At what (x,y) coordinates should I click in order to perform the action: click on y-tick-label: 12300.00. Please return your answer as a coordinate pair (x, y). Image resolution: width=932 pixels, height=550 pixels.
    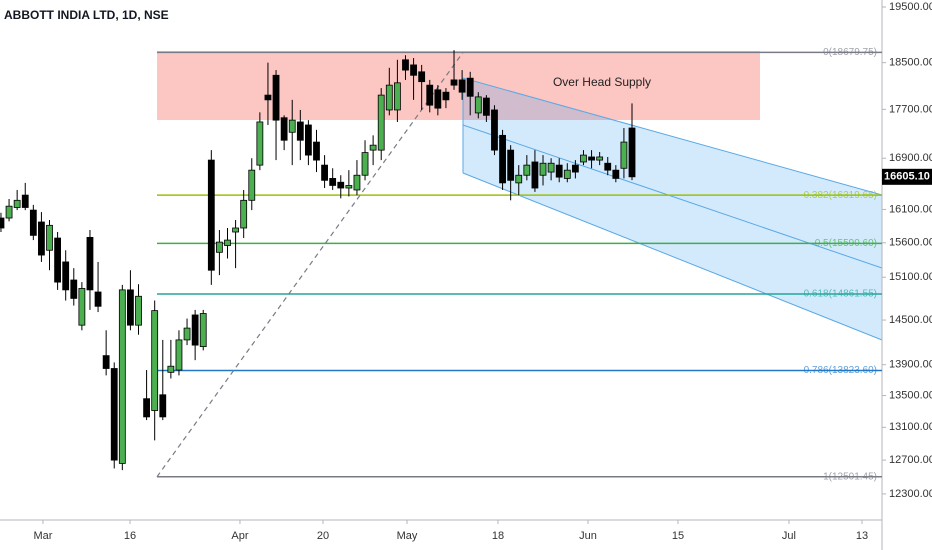
    Looking at the image, I should click on (910, 494).